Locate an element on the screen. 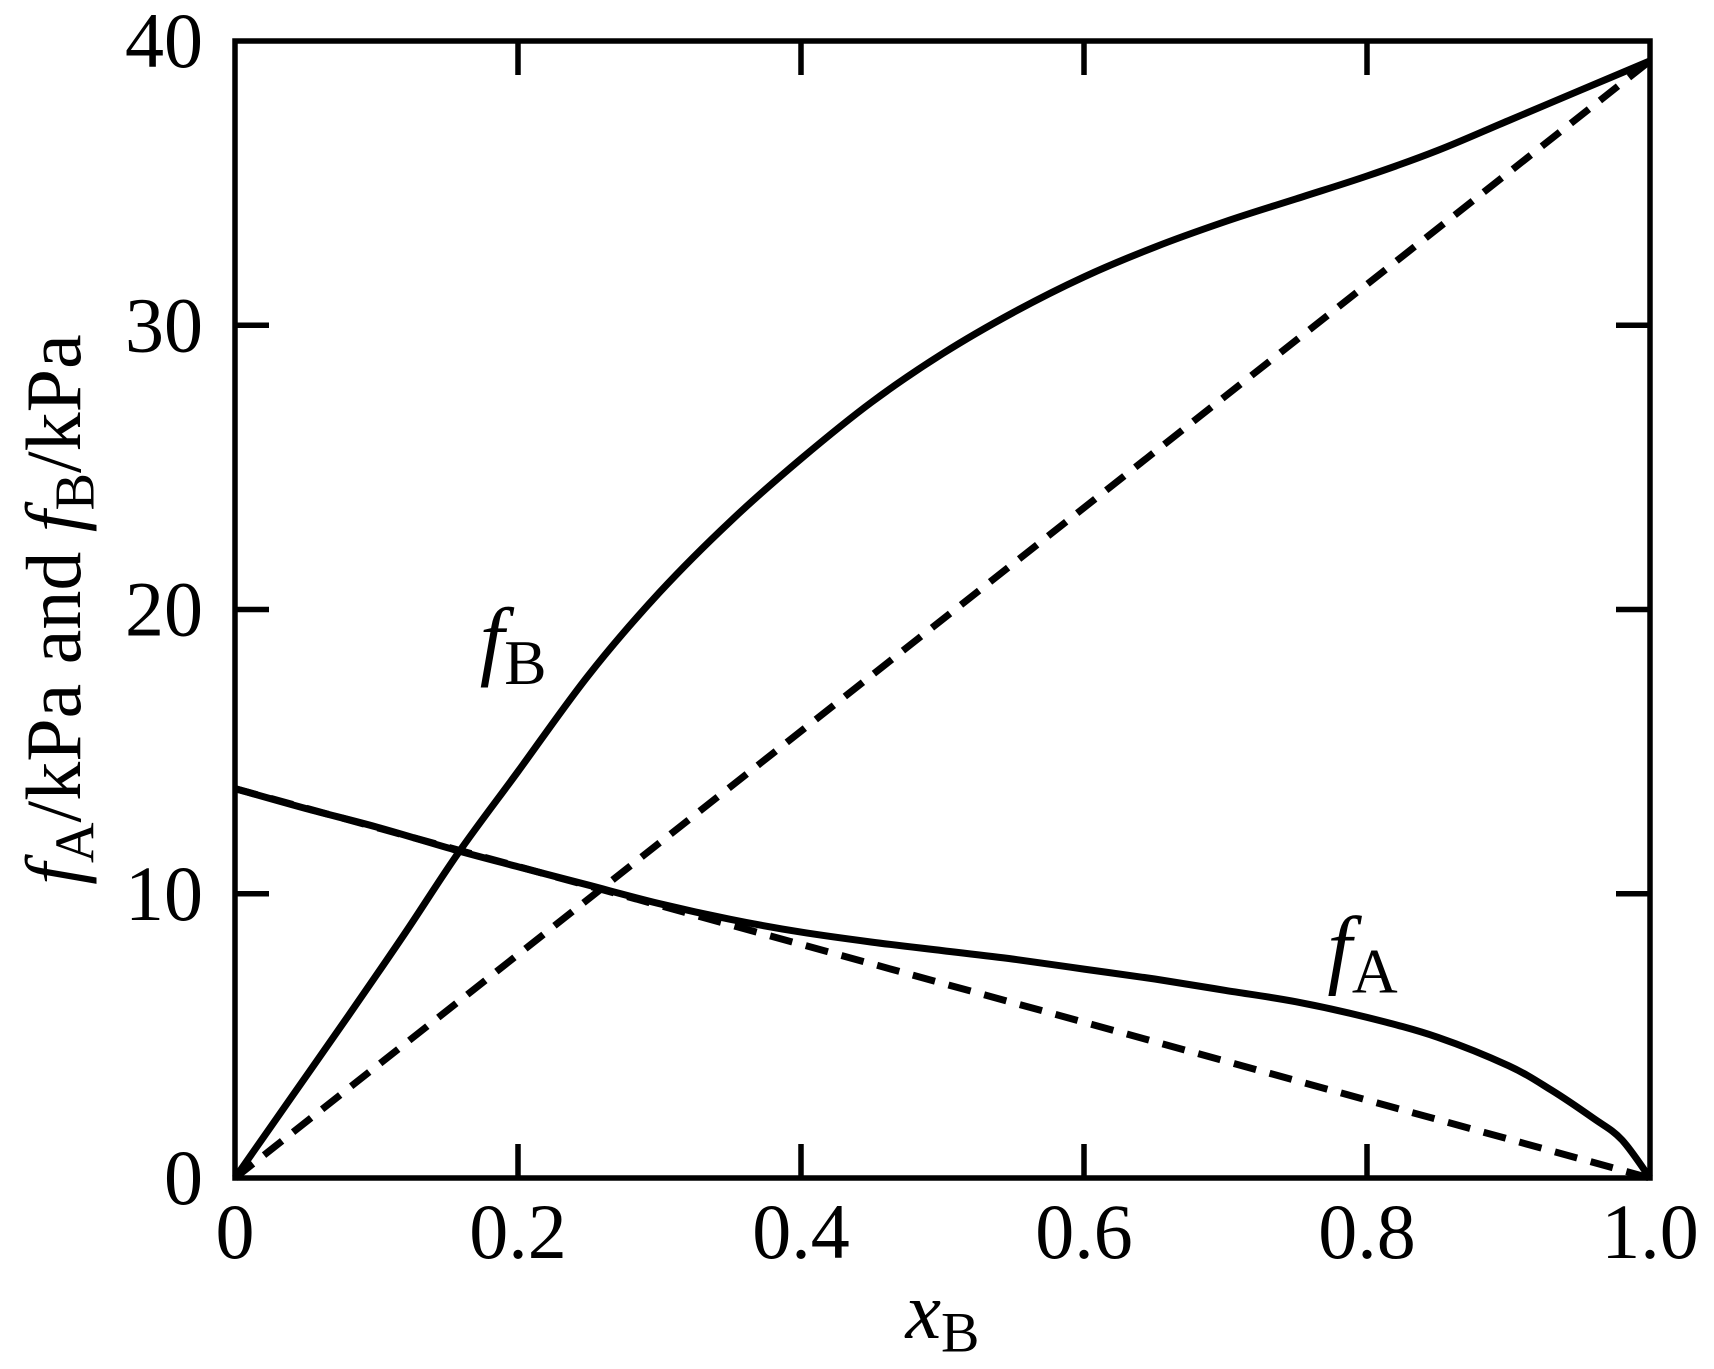  y-tick-label-0: 0 is located at coordinates (183, 1177).